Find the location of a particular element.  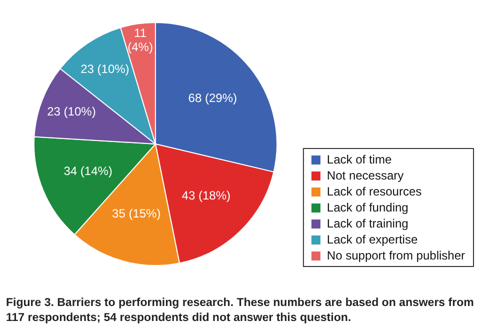

data-label: 11 (4%) is located at coordinates (140, 40).